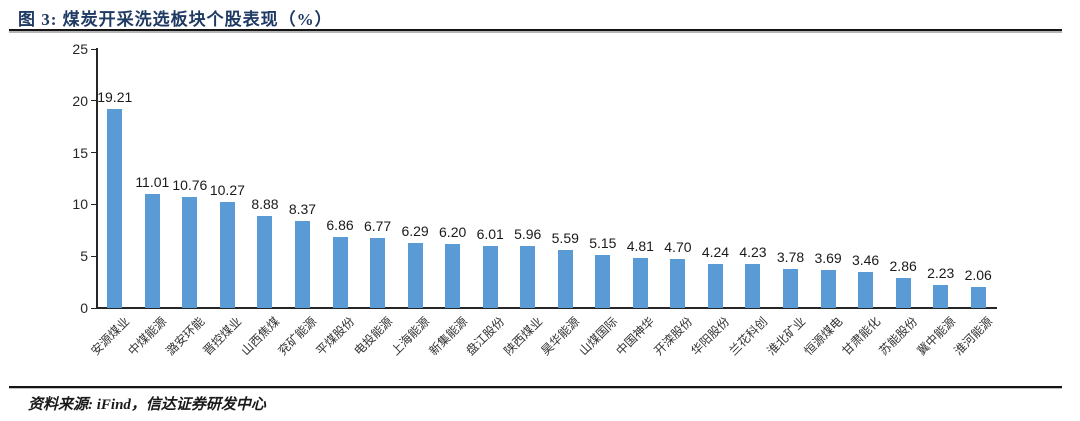 The height and width of the screenshot is (421, 1080). What do you see at coordinates (152, 181) in the screenshot?
I see `bar-value-label: 11.01` at bounding box center [152, 181].